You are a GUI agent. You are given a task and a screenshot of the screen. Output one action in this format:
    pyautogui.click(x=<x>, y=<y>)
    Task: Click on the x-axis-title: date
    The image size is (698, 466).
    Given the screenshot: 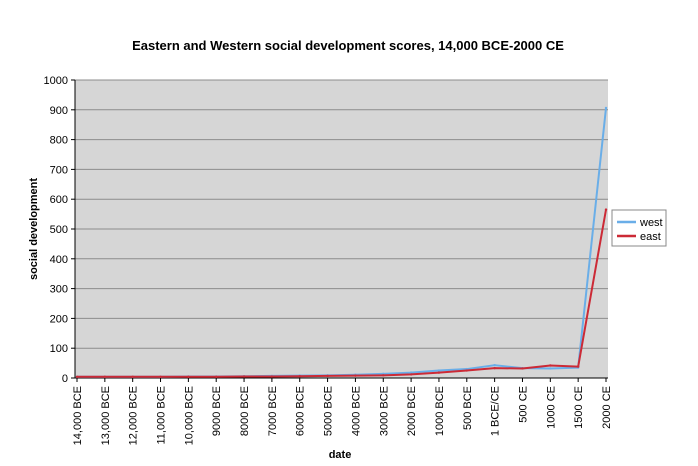 What is the action you would take?
    pyautogui.click(x=340, y=455)
    